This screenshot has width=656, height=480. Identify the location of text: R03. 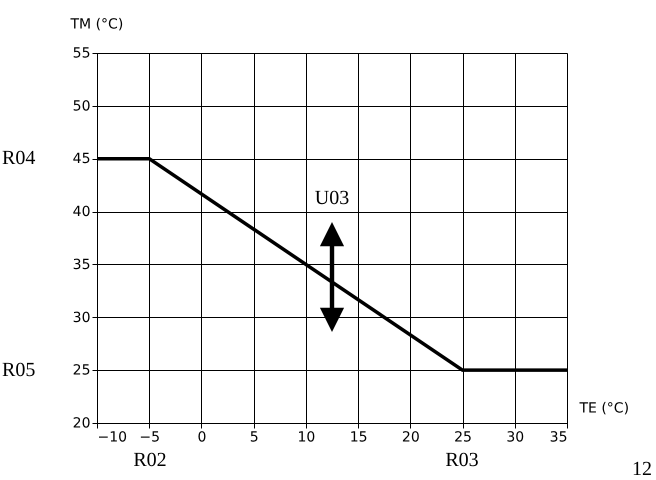
(462, 460).